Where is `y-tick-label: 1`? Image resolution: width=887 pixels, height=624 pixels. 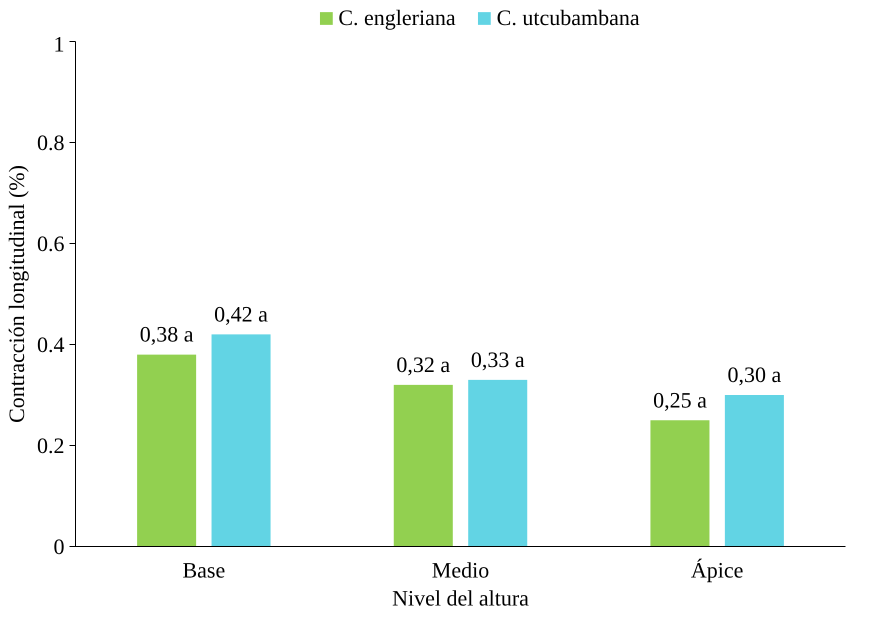 y-tick-label: 1 is located at coordinates (59, 44).